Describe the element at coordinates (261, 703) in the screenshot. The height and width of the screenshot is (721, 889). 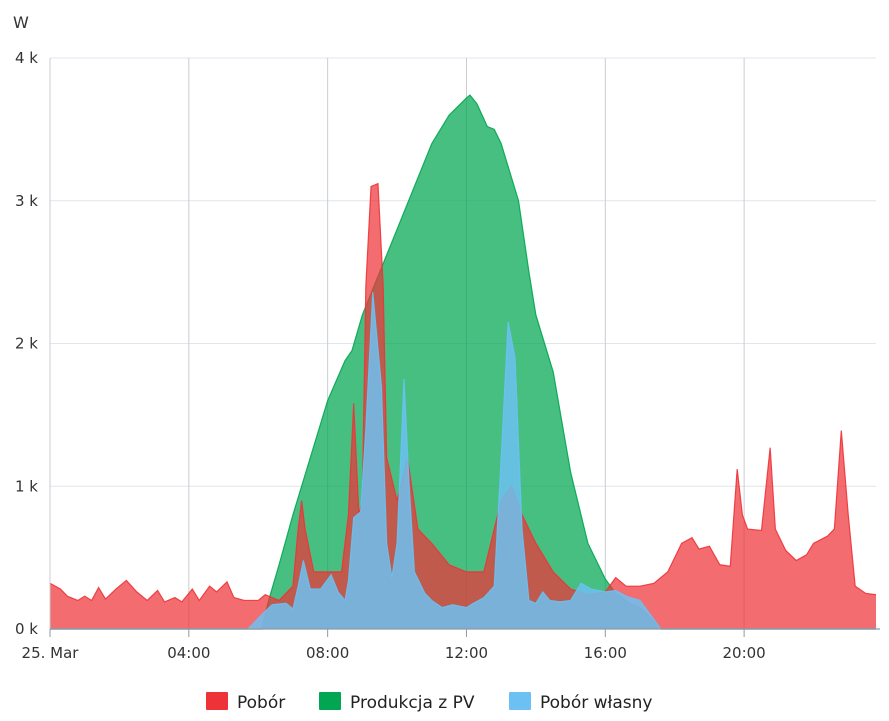
I see `legend-label: Pobór` at that location.